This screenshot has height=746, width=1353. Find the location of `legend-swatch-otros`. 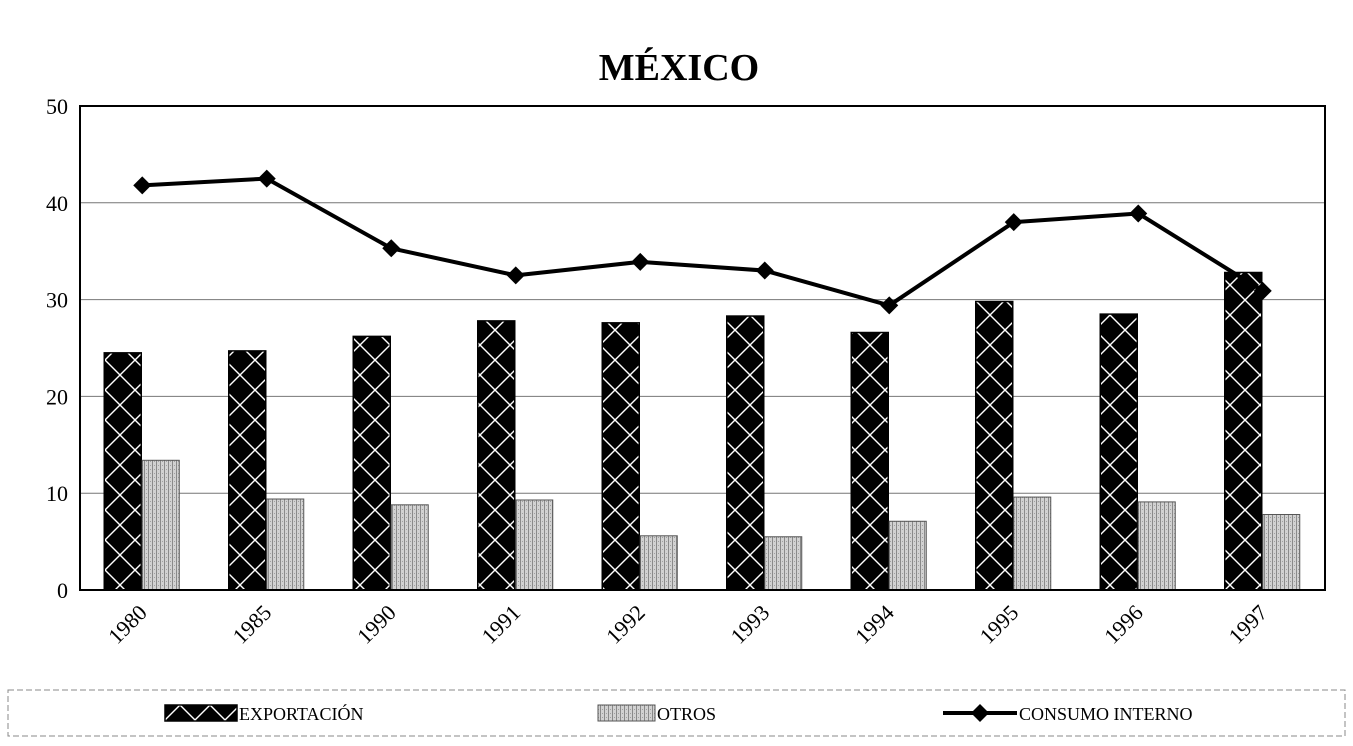

legend-swatch-otros is located at coordinates (626, 713).